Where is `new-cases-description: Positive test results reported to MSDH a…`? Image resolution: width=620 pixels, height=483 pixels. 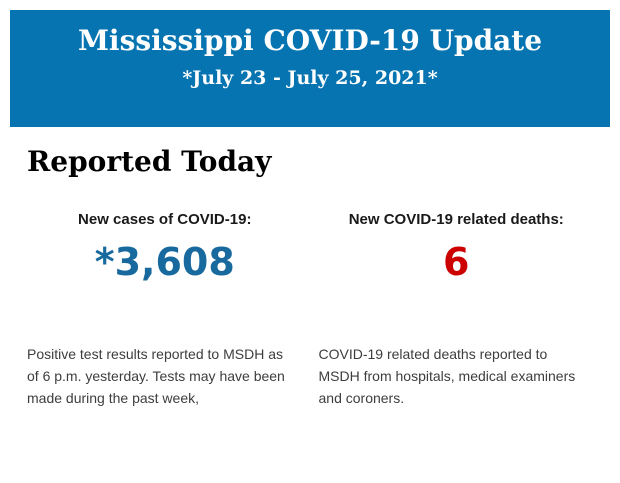
new-cases-description: Positive test results reported to MSDH a… is located at coordinates (156, 376).